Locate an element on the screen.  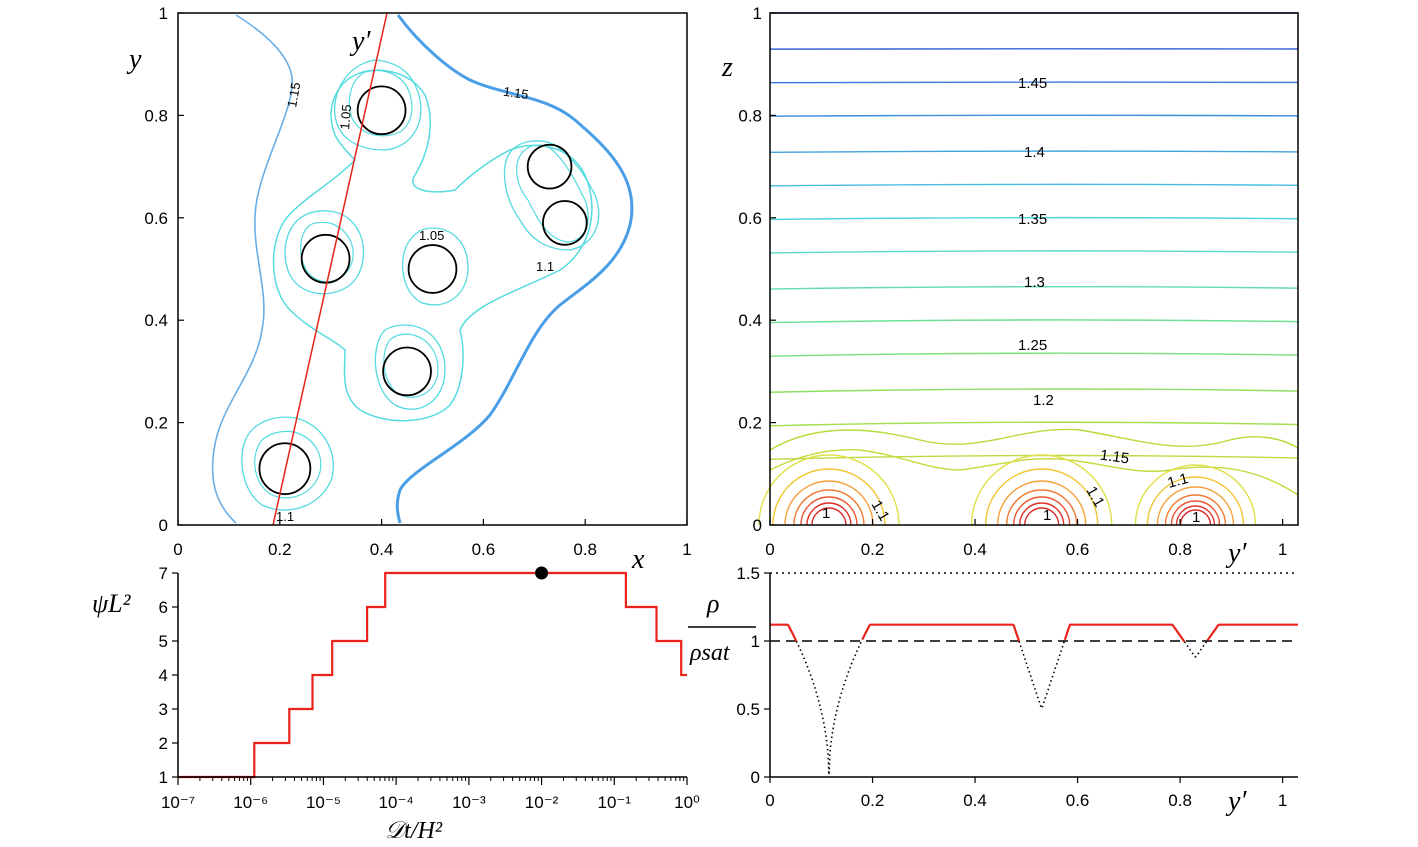
level-line-0.865 is located at coordinates (1034, 82).